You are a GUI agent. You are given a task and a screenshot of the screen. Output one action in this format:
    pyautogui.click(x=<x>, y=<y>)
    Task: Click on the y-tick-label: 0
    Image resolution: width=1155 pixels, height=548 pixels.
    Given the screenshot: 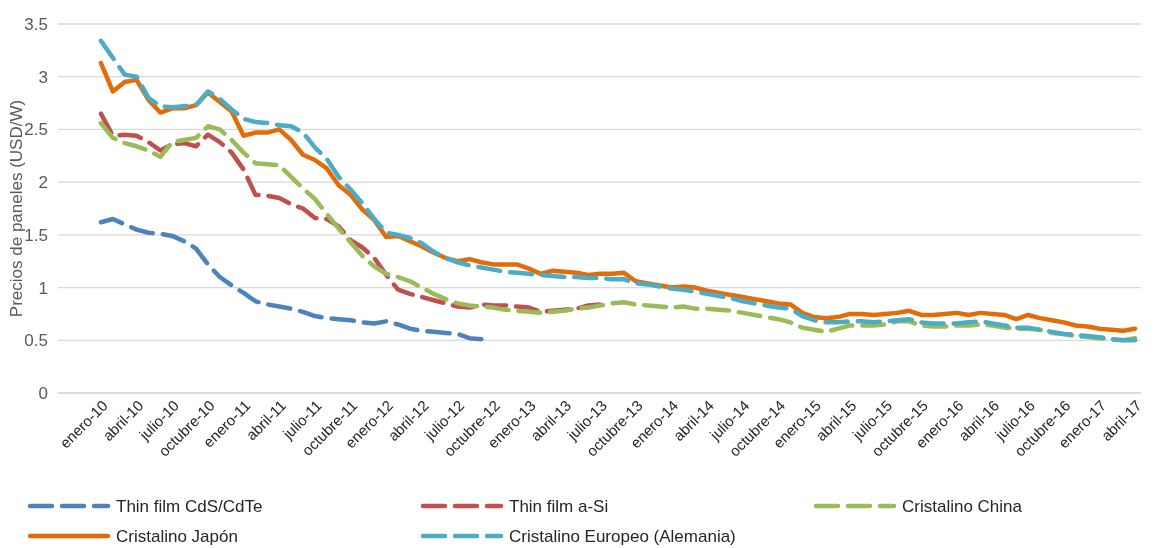 What is the action you would take?
    pyautogui.click(x=43, y=393)
    